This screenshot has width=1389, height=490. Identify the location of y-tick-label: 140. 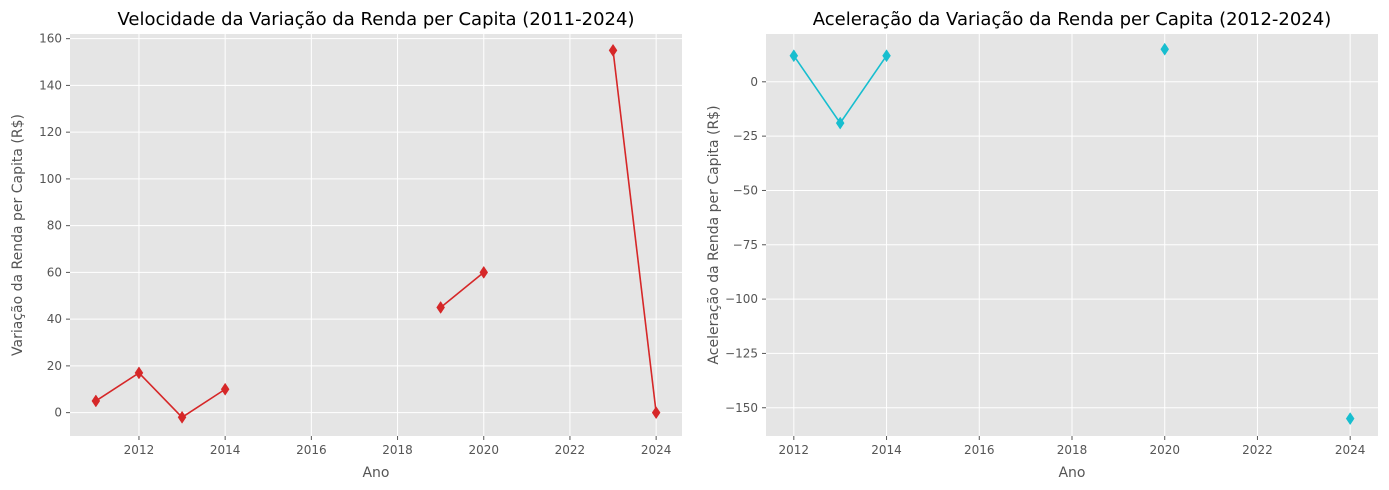
(50, 85).